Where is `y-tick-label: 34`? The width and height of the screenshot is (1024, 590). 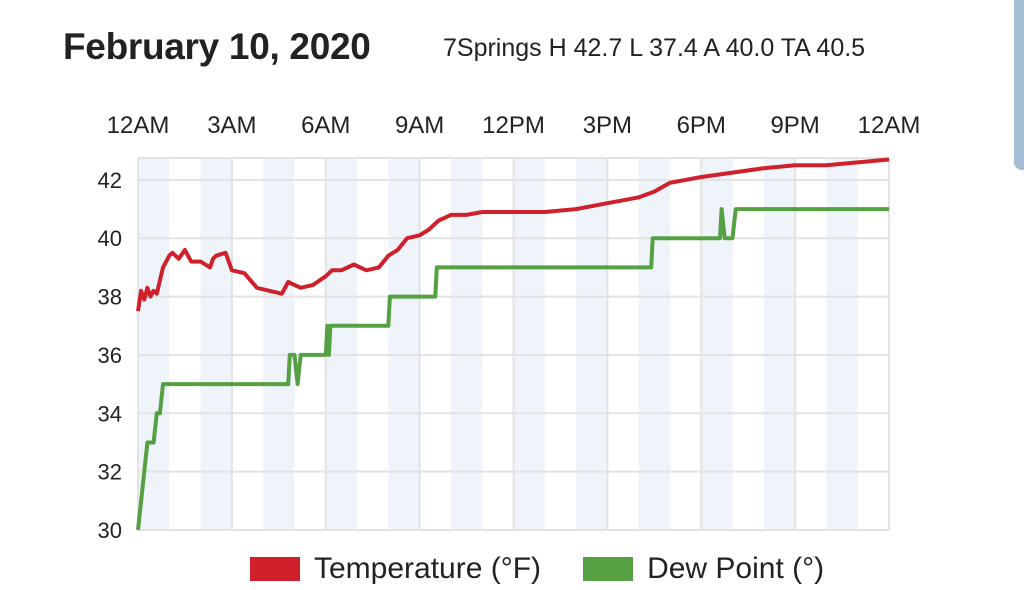 y-tick-label: 34 is located at coordinates (110, 413).